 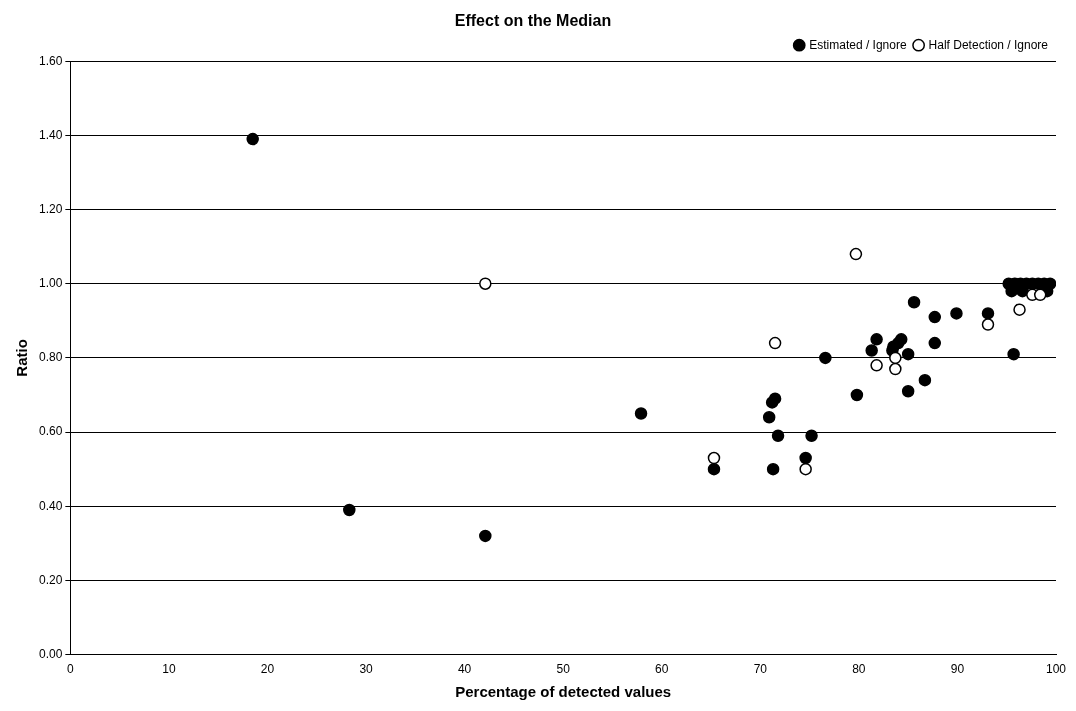 I want to click on y-tick-label: 0.20, so click(x=51, y=579).